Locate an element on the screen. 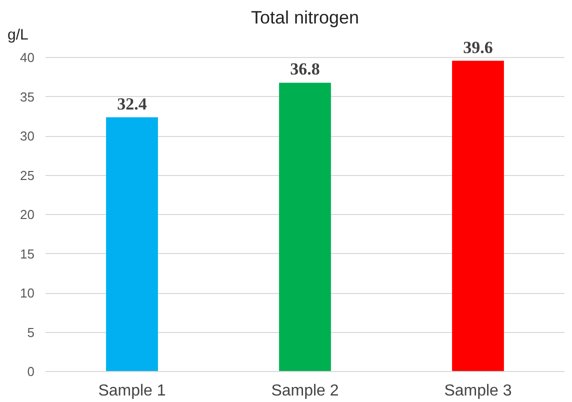 This screenshot has width=572, height=402. y-tick-label: 20 is located at coordinates (27, 214).